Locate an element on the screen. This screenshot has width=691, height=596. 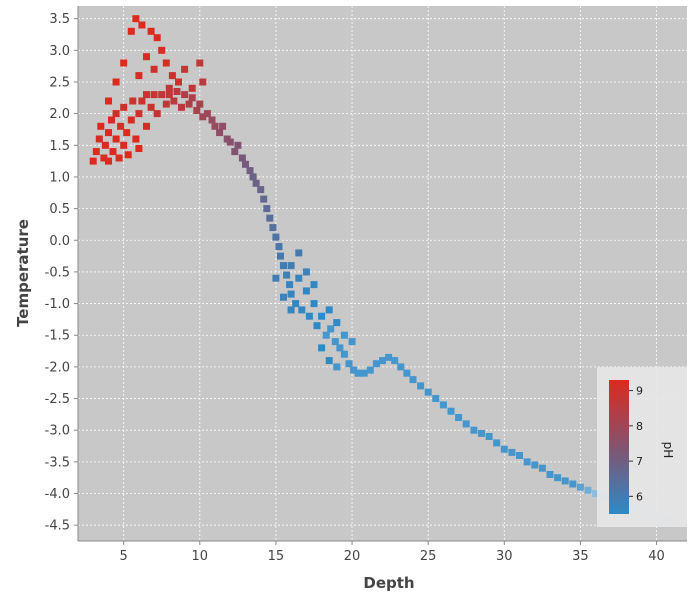
y-tick-label: 3.5 is located at coordinates (59, 19).